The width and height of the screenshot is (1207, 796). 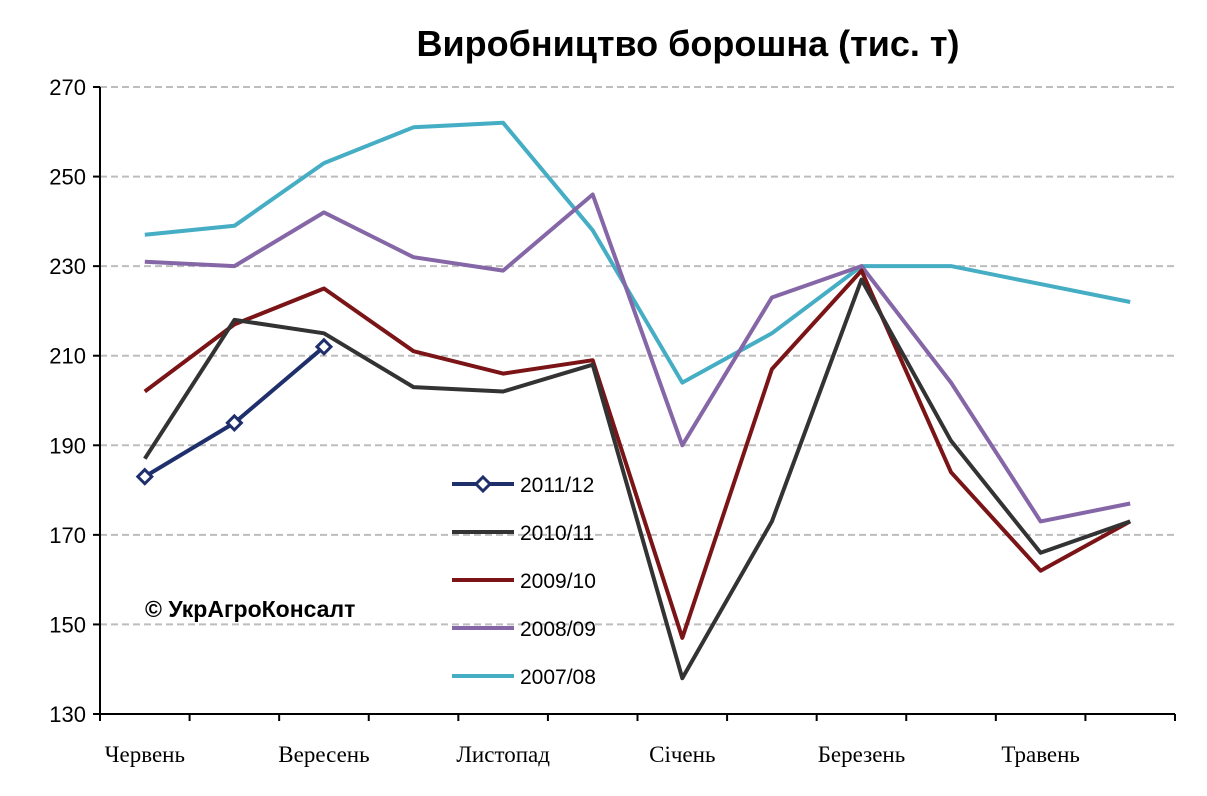 I want to click on y-tick-label: 210, so click(x=67, y=356).